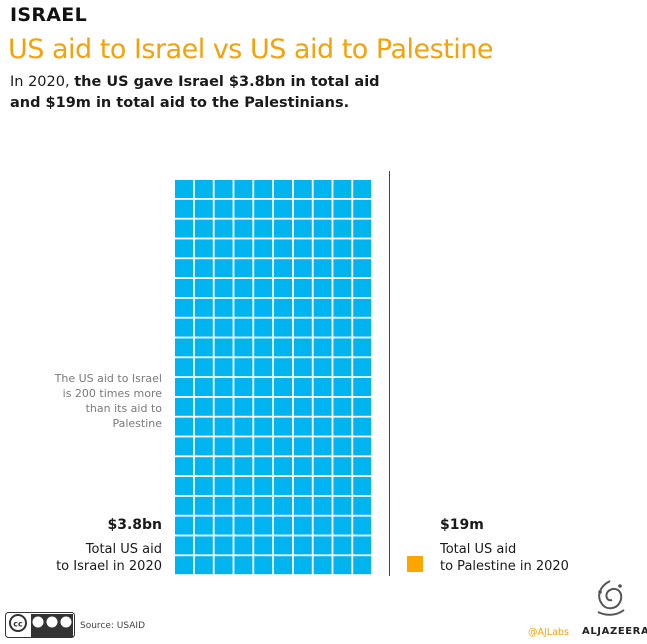 The height and width of the screenshot is (644, 647). What do you see at coordinates (415, 564) in the screenshot?
I see `palestine-square` at bounding box center [415, 564].